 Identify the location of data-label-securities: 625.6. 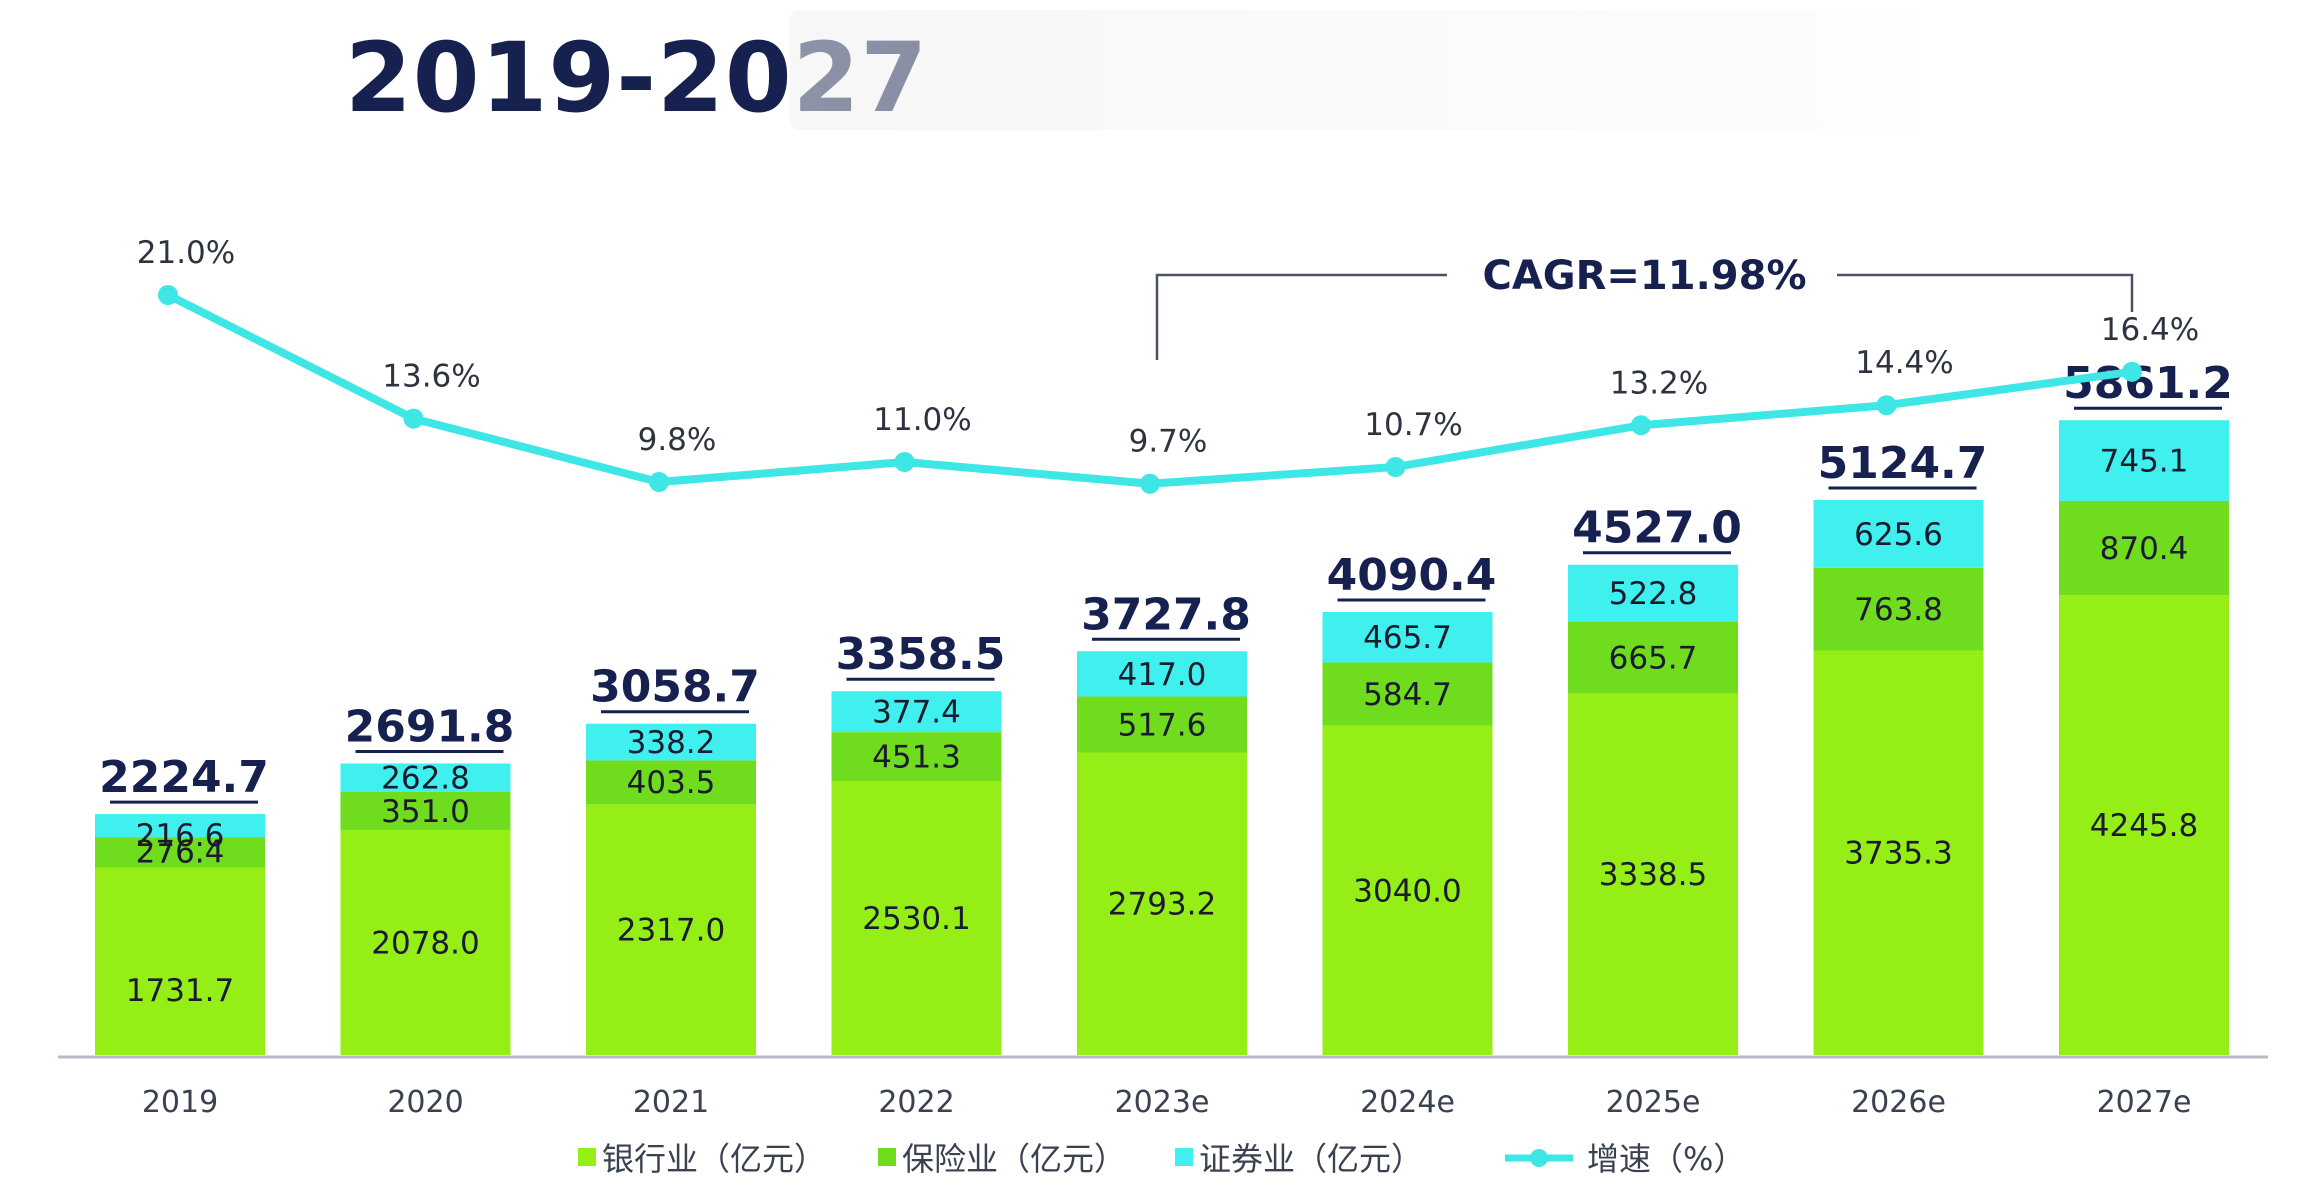
(1898, 535).